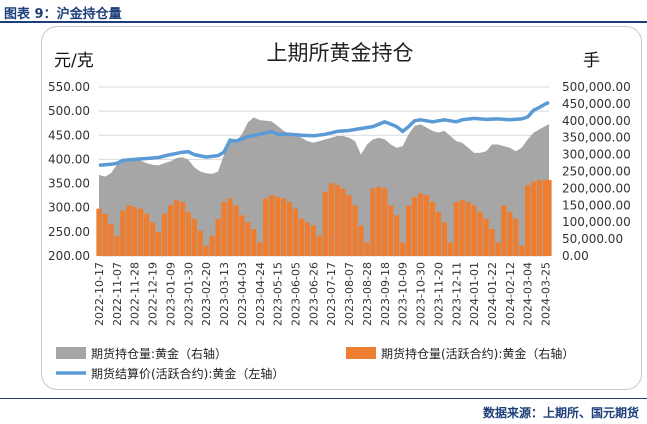 The image size is (647, 424). Describe the element at coordinates (596, 121) in the screenshot. I see `right-tick-label: 400,000.00` at that location.